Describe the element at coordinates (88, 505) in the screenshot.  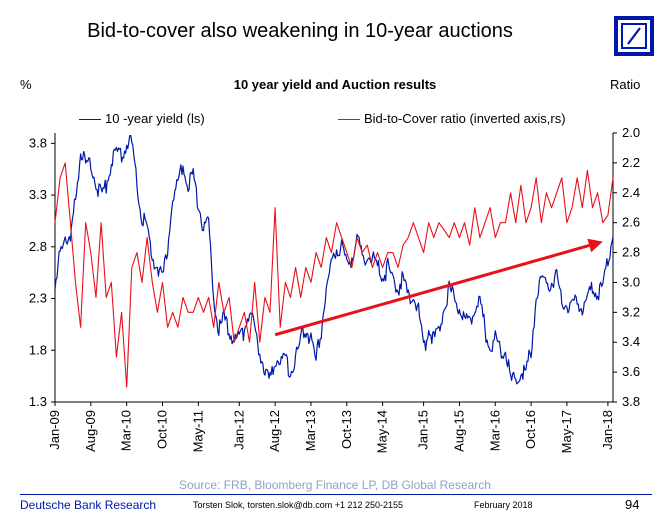
I see `footer-org: Deutsche Bank Research` at that location.